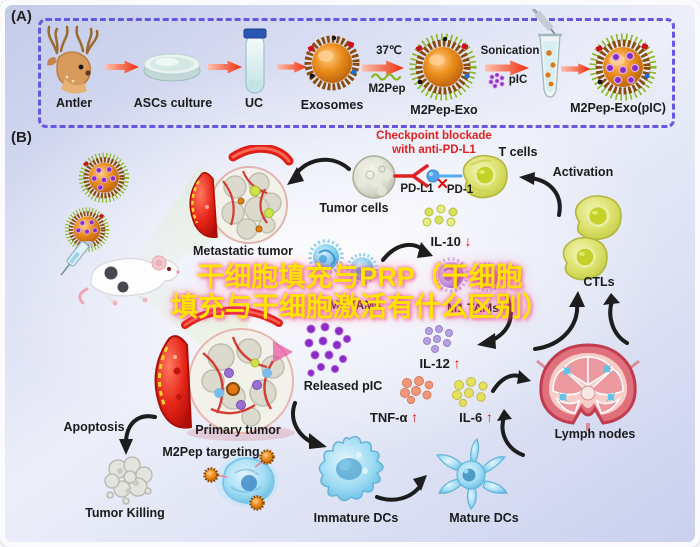  I want to click on tumor-cells-label: Tumor cells, so click(354, 208).